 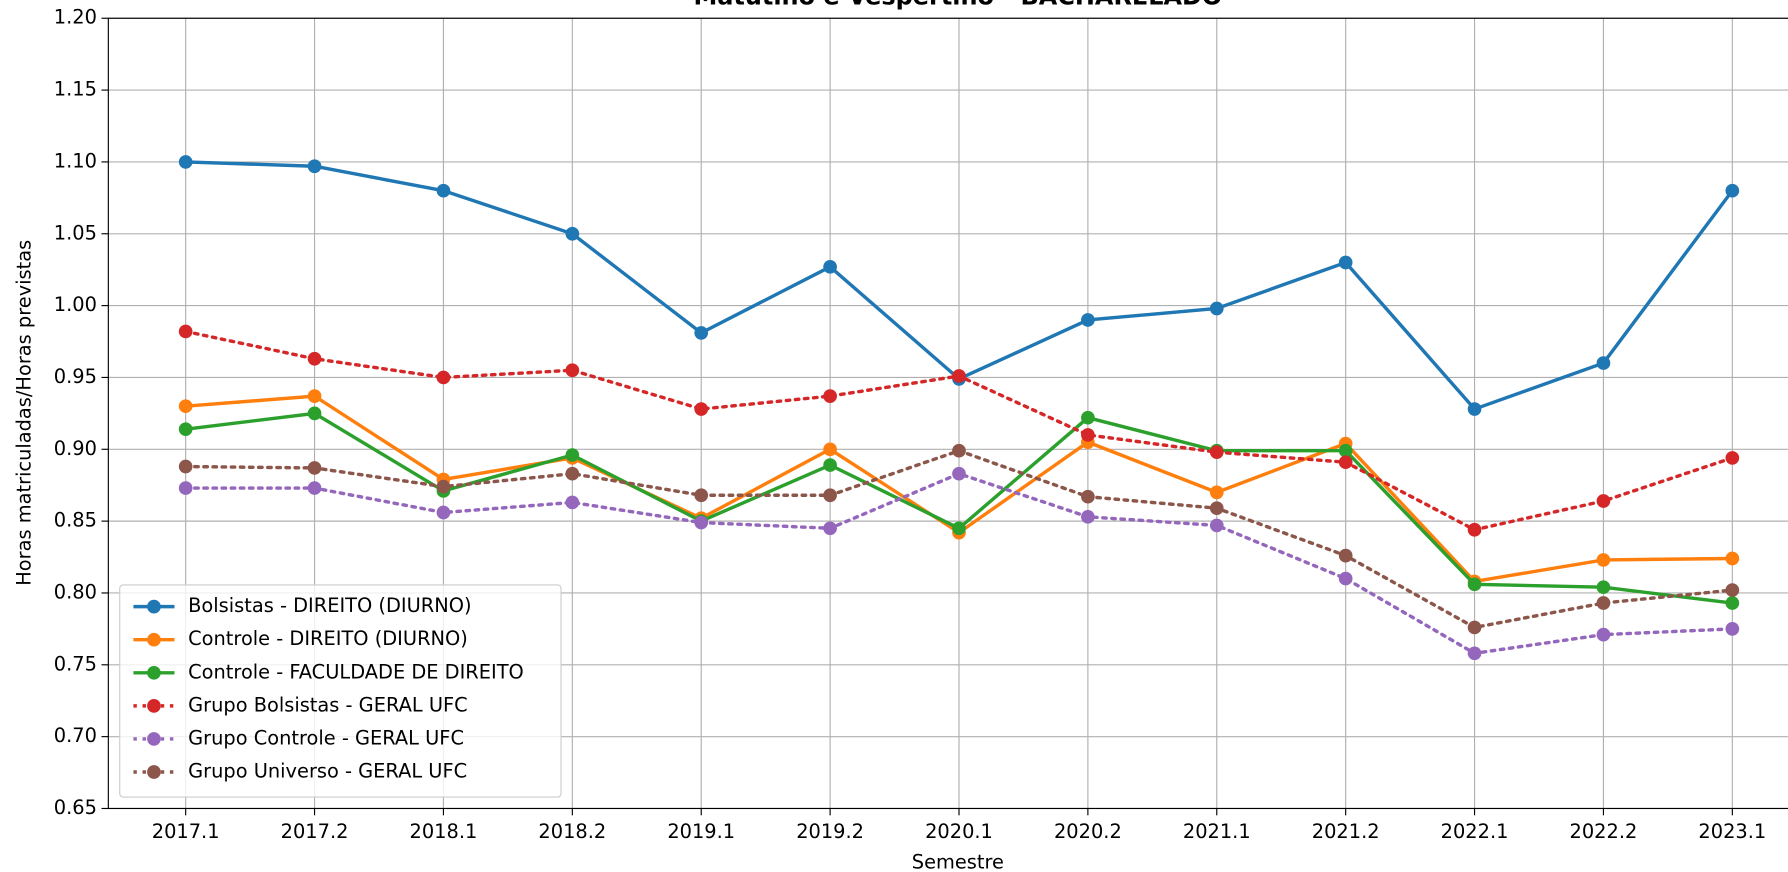 What do you see at coordinates (958, 861) in the screenshot?
I see `x-axis-label: Semestre` at bounding box center [958, 861].